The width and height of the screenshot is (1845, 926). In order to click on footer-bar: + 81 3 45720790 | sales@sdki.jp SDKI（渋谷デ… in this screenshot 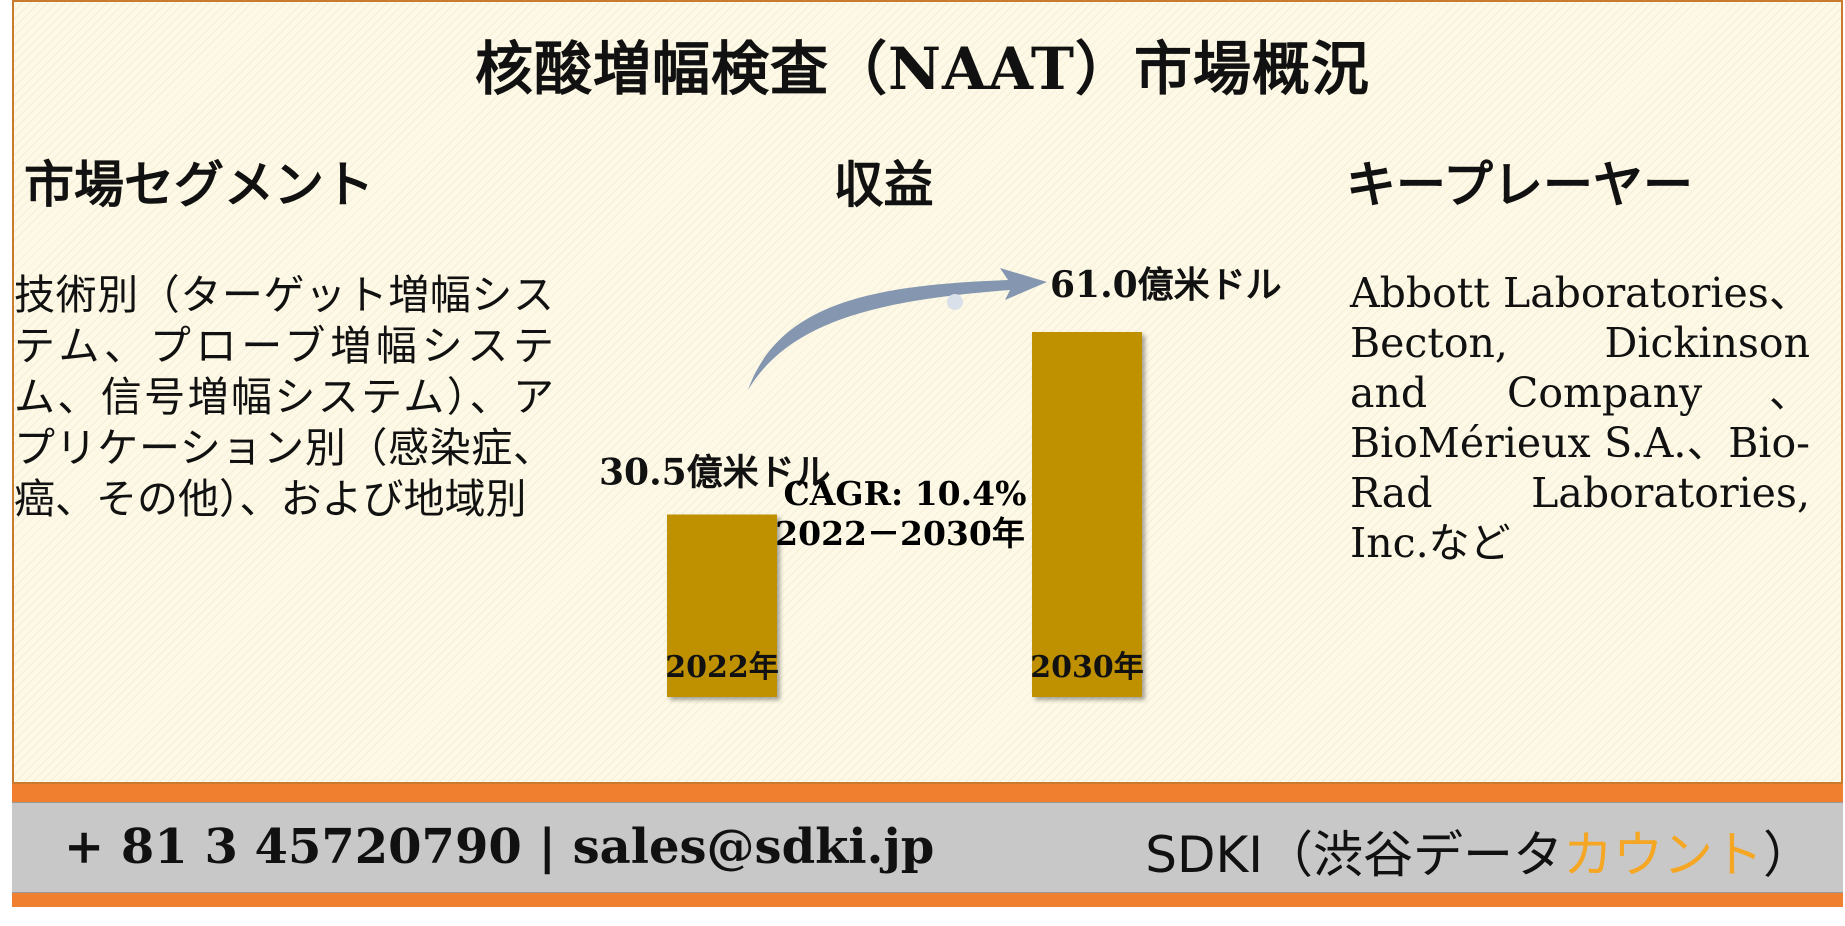, I will do `click(927, 847)`.